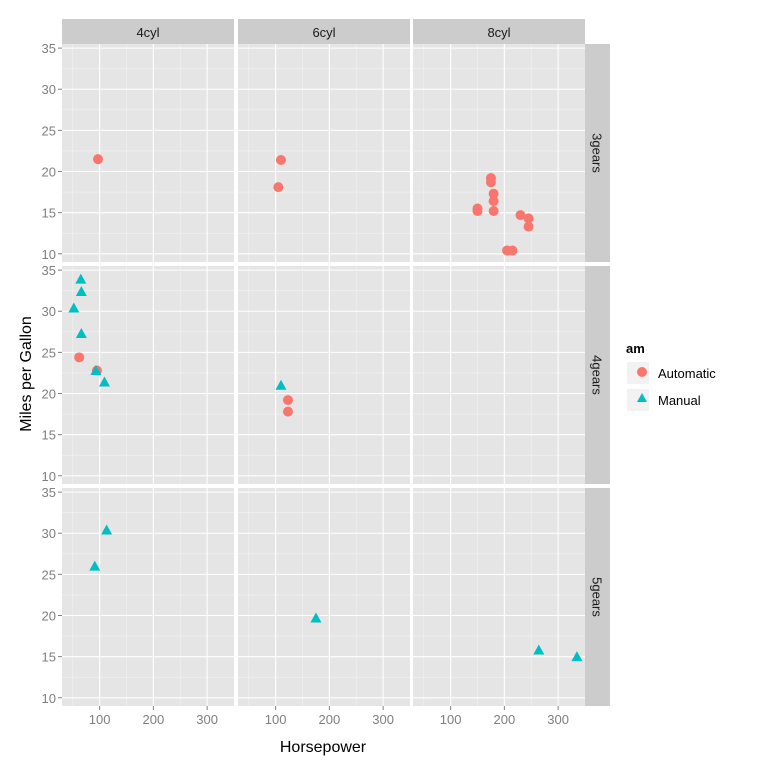 This screenshot has width=768, height=768. What do you see at coordinates (679, 400) in the screenshot?
I see `legend-label-manual: Manual` at bounding box center [679, 400].